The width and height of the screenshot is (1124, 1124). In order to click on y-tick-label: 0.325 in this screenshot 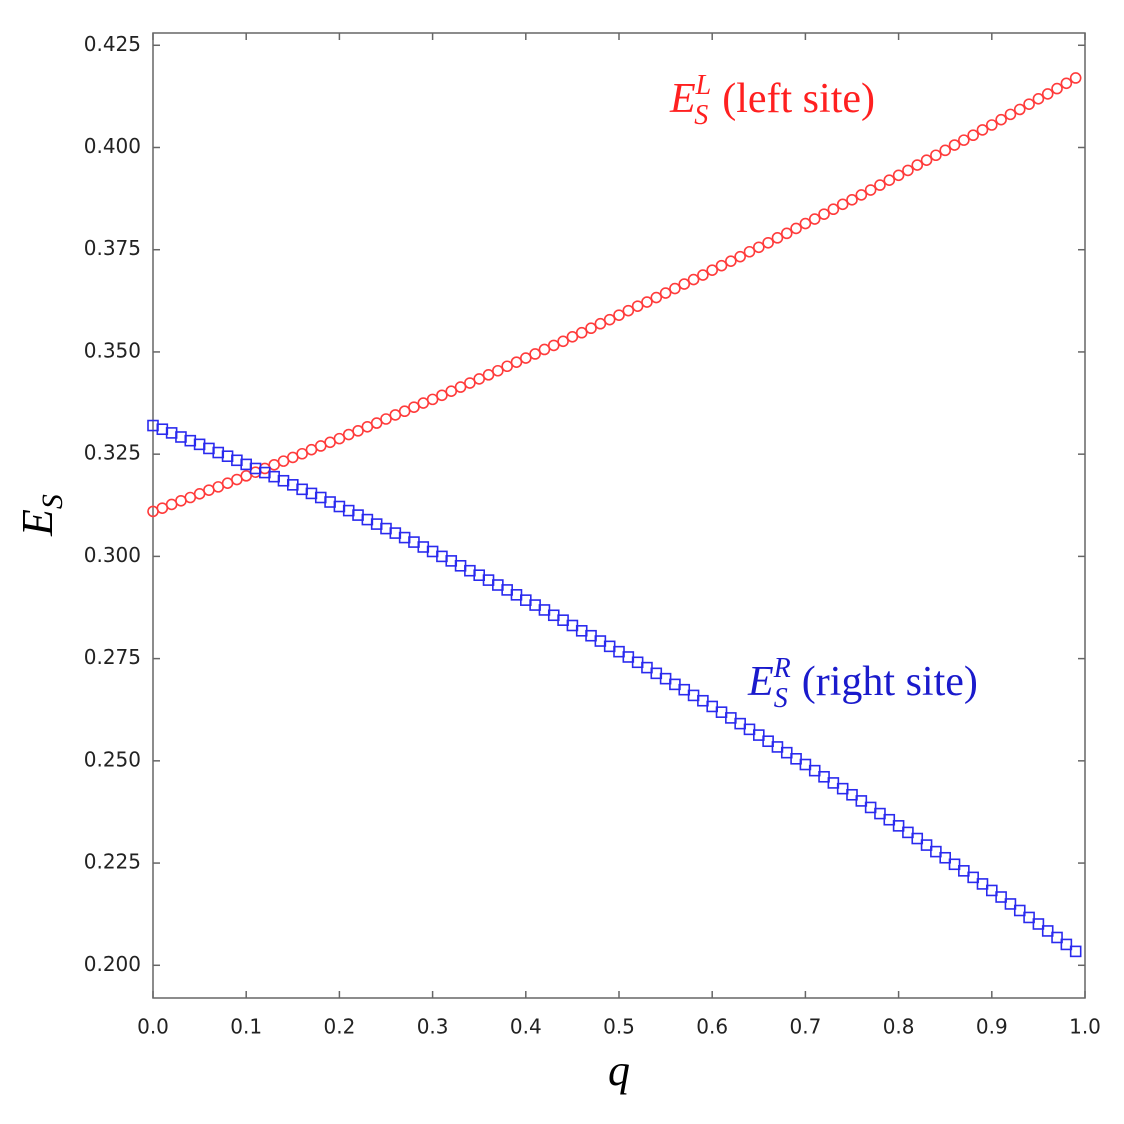, I will do `click(112, 453)`.